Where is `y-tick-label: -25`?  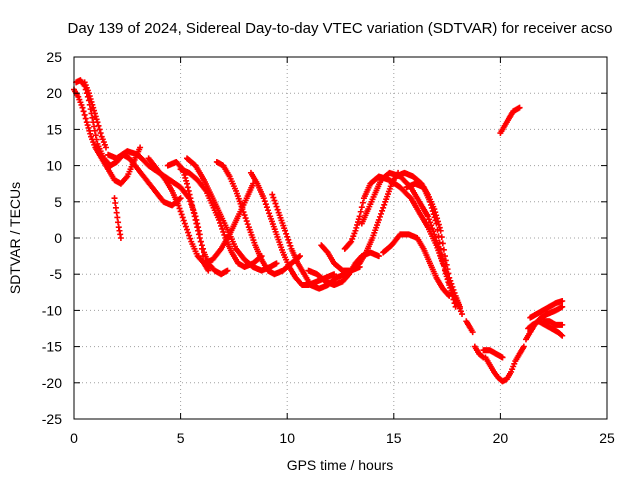 y-tick-label: -25 is located at coordinates (52, 419).